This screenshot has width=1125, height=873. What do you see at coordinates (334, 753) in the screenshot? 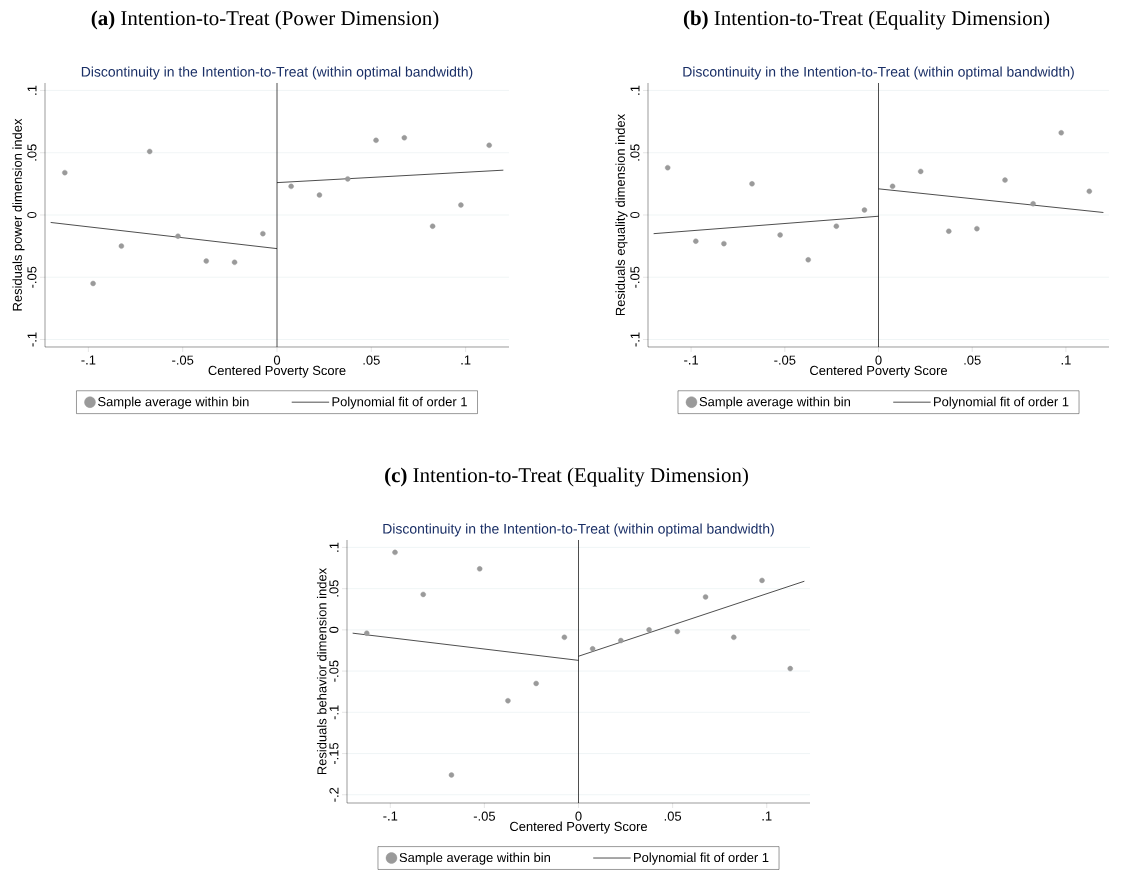
I see `y-tick-label: -.15` at bounding box center [334, 753].